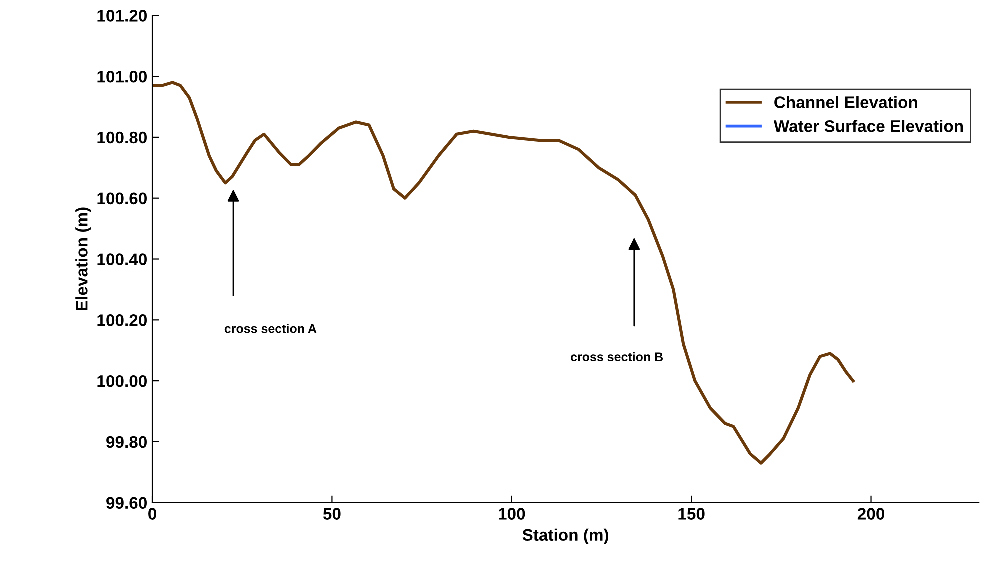 The image size is (984, 580). What do you see at coordinates (846, 102) in the screenshot?
I see `legend-label: Channel Elevation` at bounding box center [846, 102].